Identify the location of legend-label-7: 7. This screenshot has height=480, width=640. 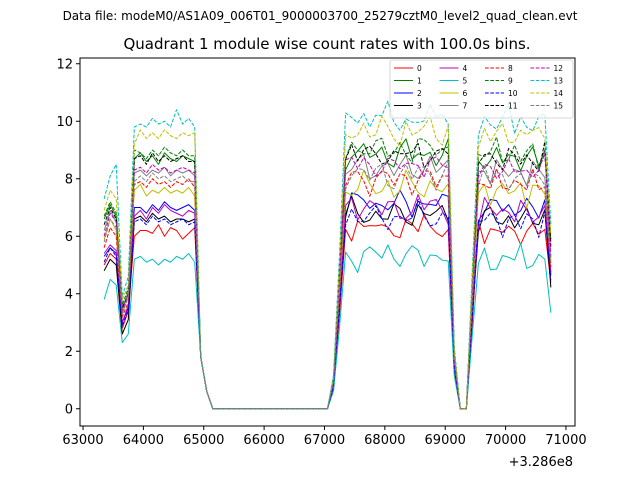
(465, 105).